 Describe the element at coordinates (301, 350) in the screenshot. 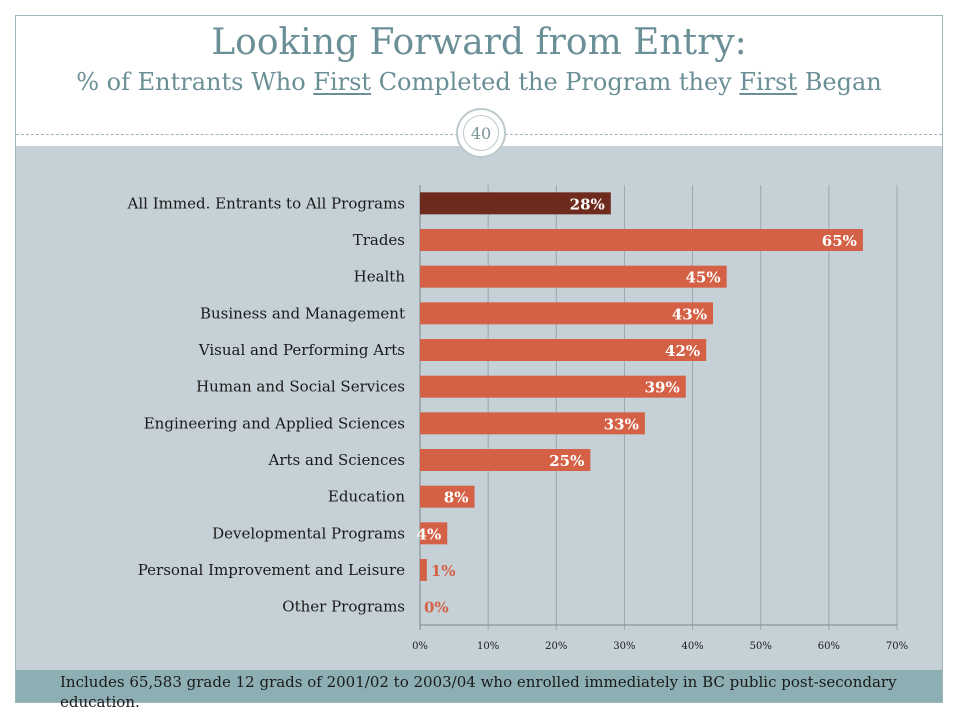

I see `category-label: Visual and Performing Arts` at that location.